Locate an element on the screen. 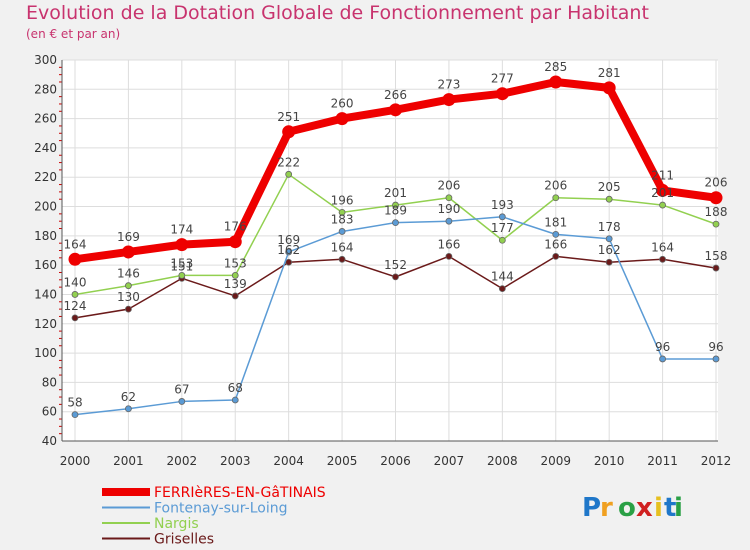 Image resolution: width=750 pixels, height=550 pixels. data-label: 183 is located at coordinates (342, 219).